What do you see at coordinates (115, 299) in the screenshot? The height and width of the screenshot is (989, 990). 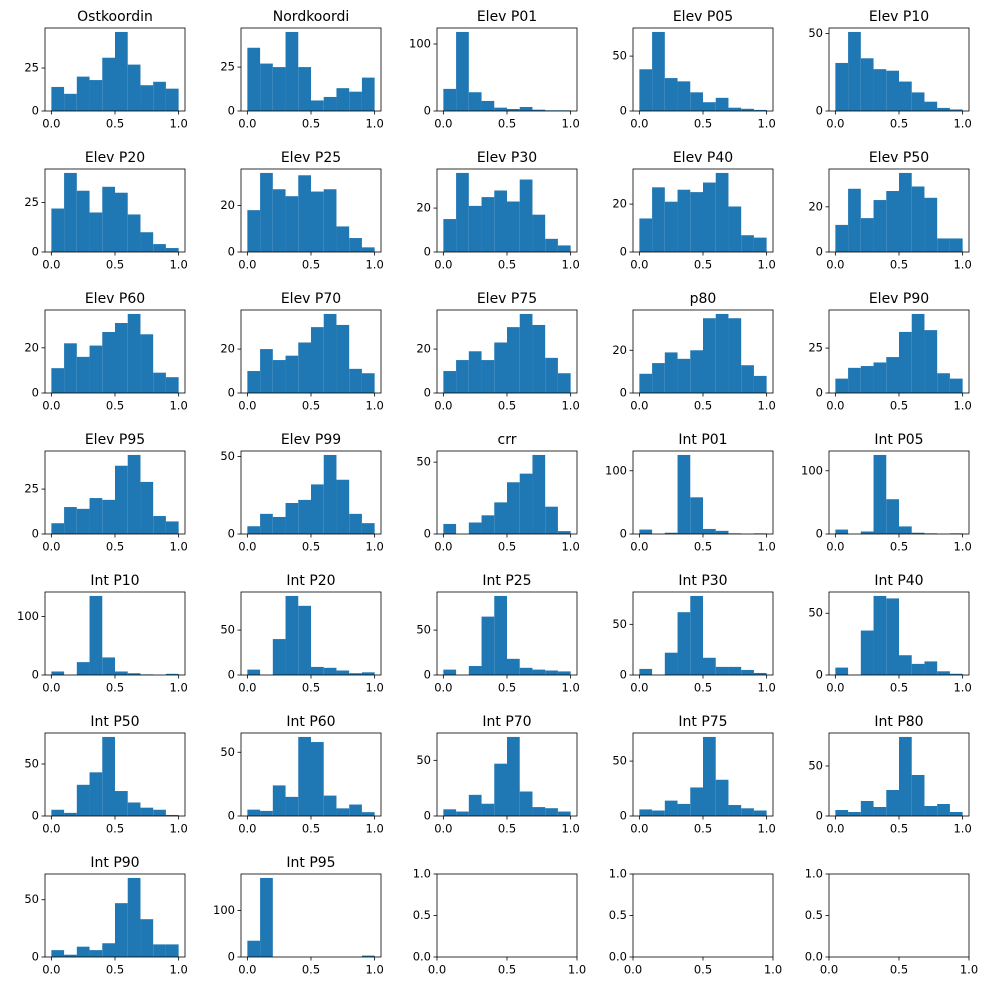 I see `chart-title: Elev P60` at bounding box center [115, 299].